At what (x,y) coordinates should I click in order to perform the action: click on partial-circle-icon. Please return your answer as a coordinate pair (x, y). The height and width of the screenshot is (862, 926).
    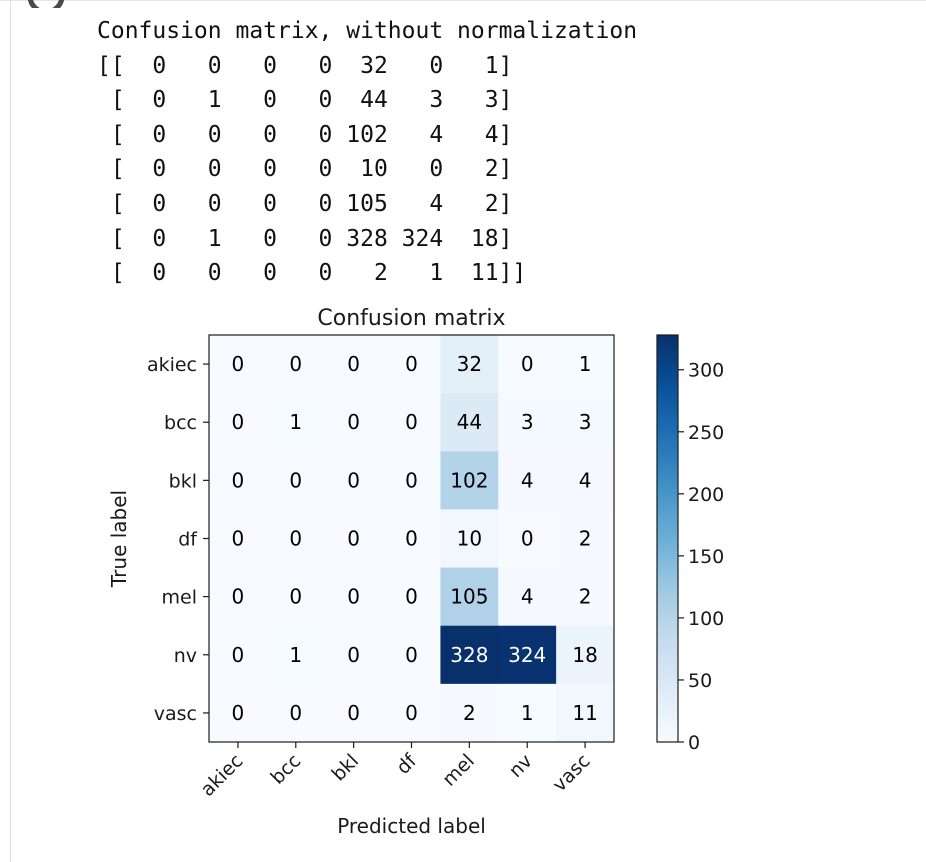
    Looking at the image, I should click on (46, 4).